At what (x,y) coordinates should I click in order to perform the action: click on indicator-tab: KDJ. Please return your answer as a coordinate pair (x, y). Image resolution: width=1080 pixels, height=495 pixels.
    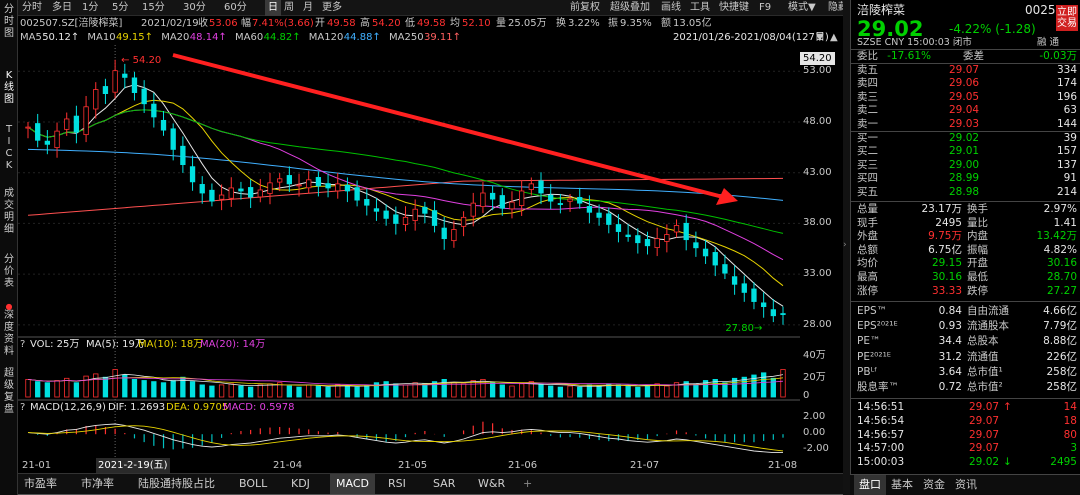
    Looking at the image, I should click on (300, 483).